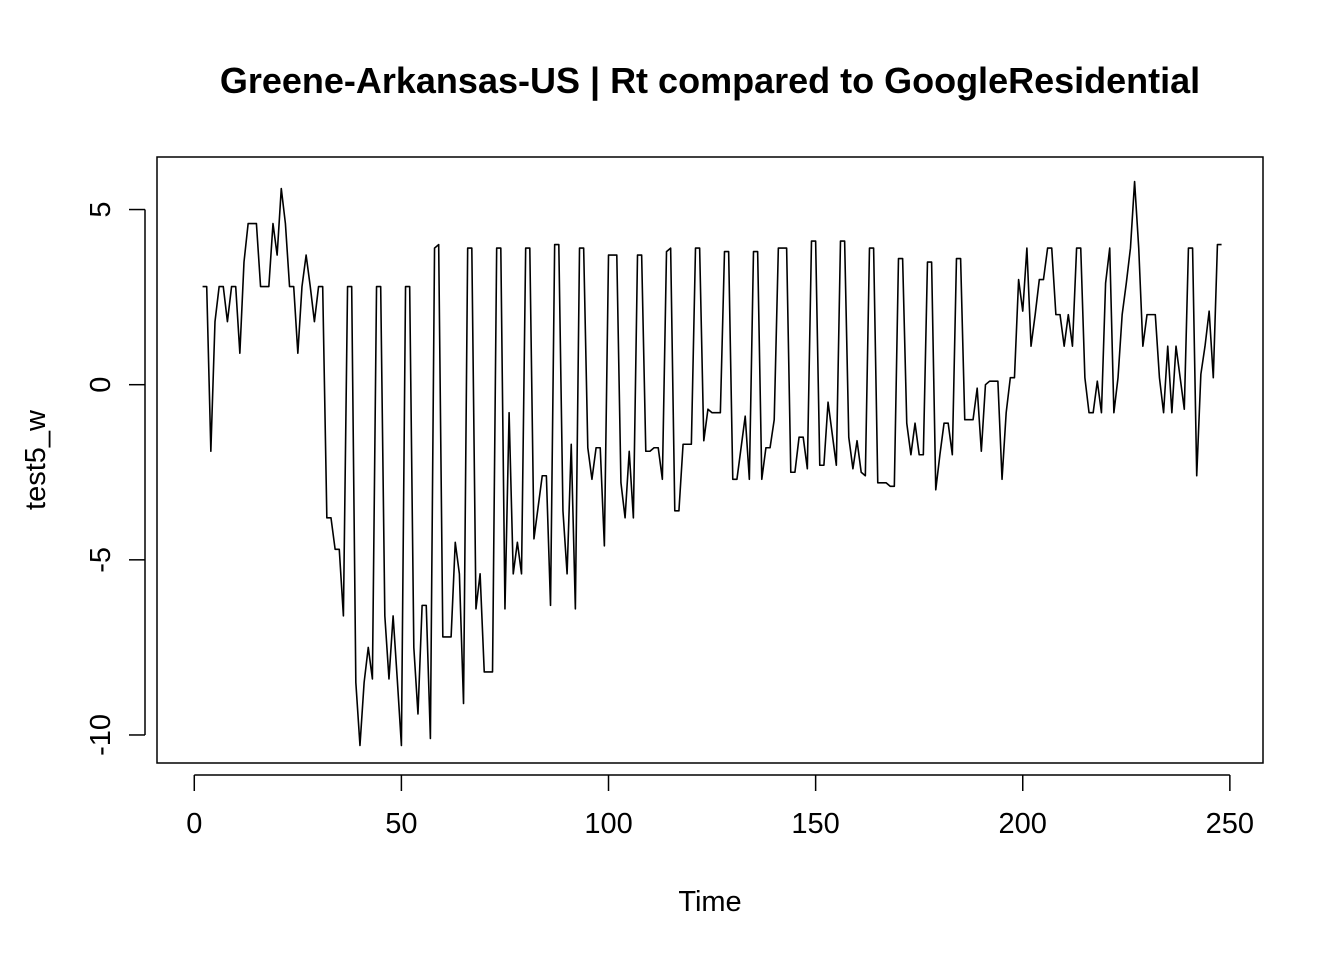 Image resolution: width=1344 pixels, height=960 pixels. I want to click on x-axis: 0 50 100 150 200 250, so click(720, 807).